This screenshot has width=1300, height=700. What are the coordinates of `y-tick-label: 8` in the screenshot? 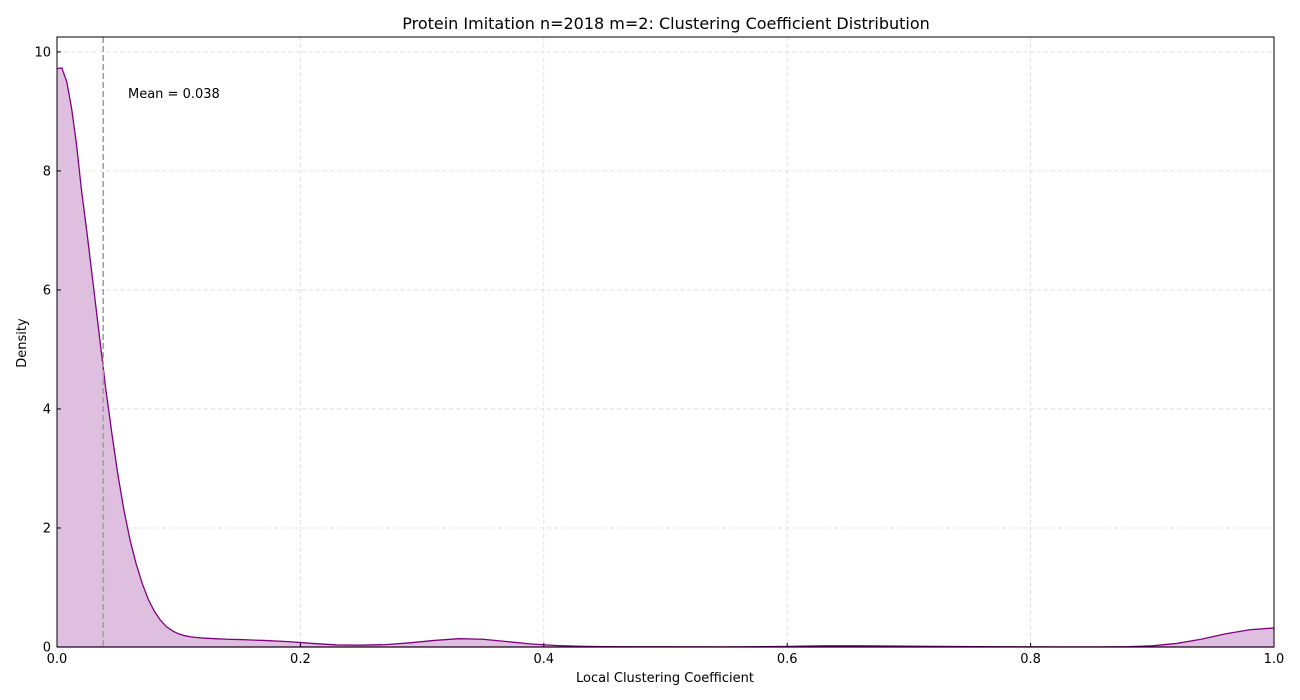 It's located at (47, 171).